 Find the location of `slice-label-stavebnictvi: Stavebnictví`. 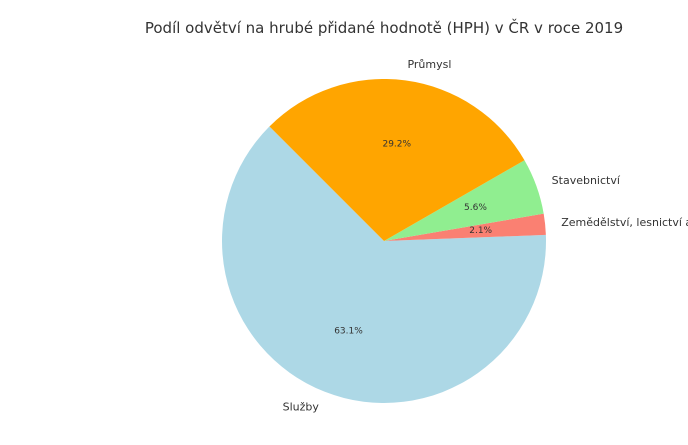

slice-label-stavebnictvi: Stavebnictví is located at coordinates (586, 180).